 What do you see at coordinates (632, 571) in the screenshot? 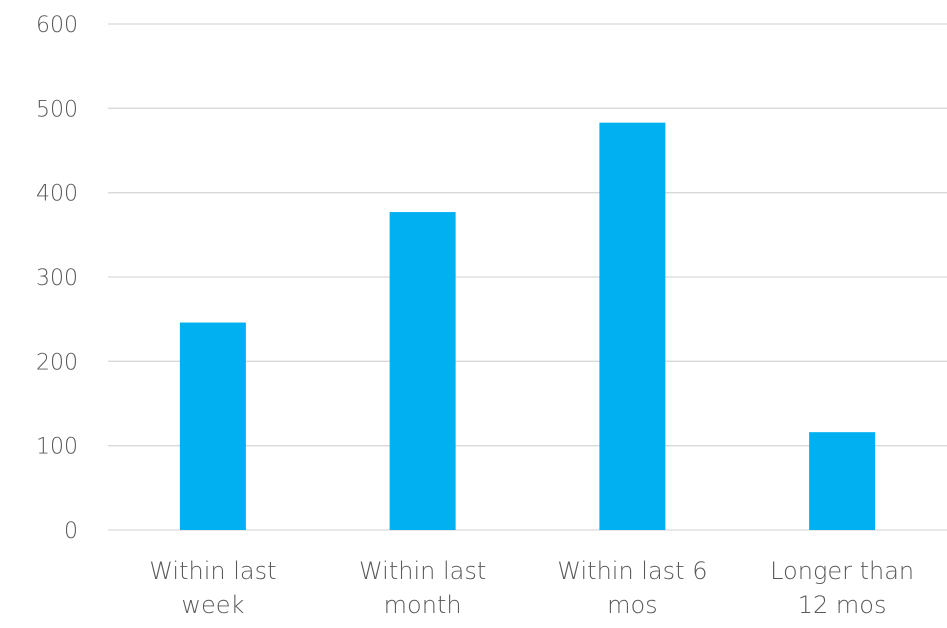
I see `x-category-label: Within last 6` at bounding box center [632, 571].